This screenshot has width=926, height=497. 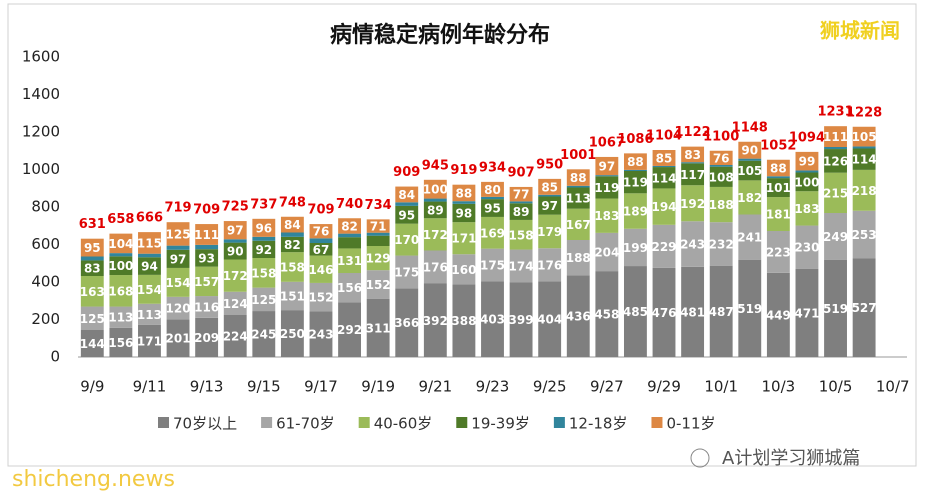 What do you see at coordinates (41, 94) in the screenshot?
I see `y-tick-label: 1400` at bounding box center [41, 94].